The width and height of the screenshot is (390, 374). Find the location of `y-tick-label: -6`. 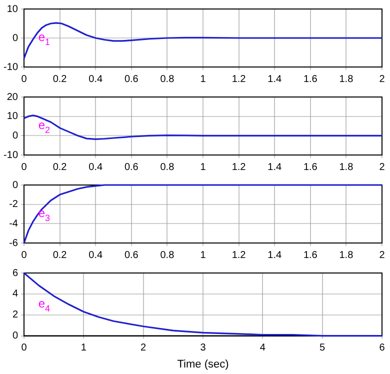

y-tick-label: -6 is located at coordinates (13, 243).